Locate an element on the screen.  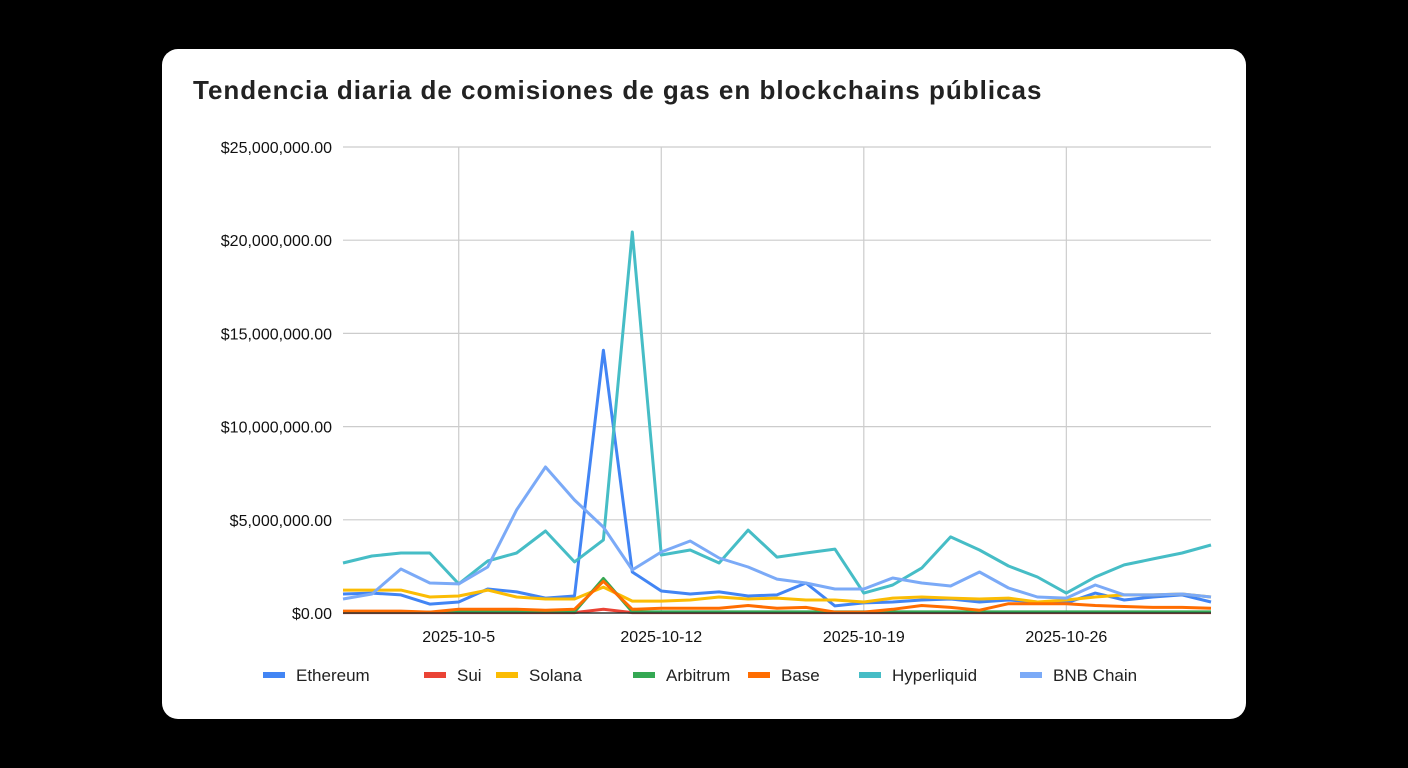
y-tick-label: $20,000,000.00 is located at coordinates (276, 241).